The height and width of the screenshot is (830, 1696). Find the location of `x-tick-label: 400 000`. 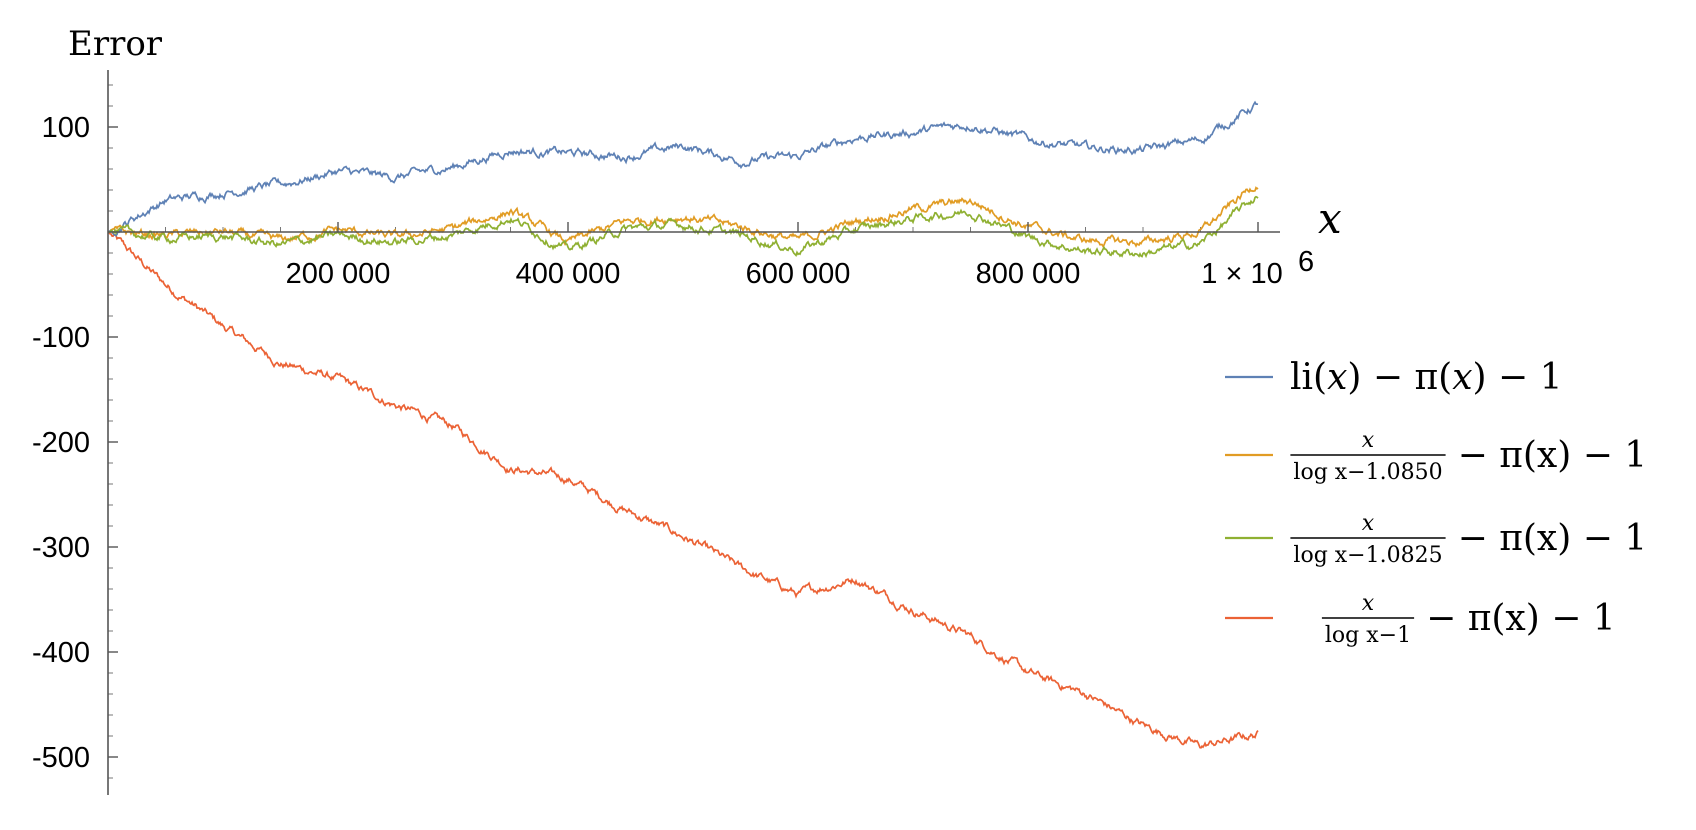

x-tick-label: 400 000 is located at coordinates (568, 274).